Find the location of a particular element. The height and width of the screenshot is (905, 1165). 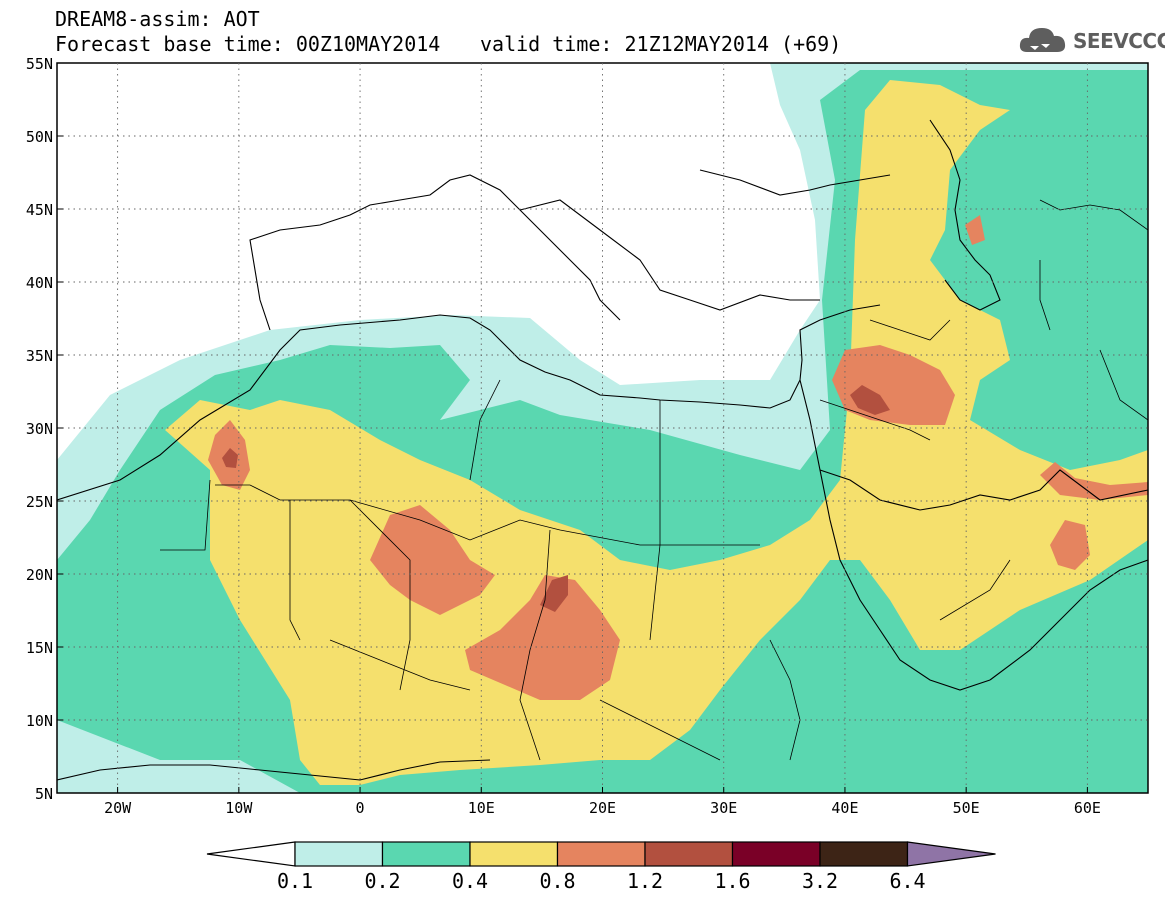

lon-label: 60E is located at coordinates (1087, 808).